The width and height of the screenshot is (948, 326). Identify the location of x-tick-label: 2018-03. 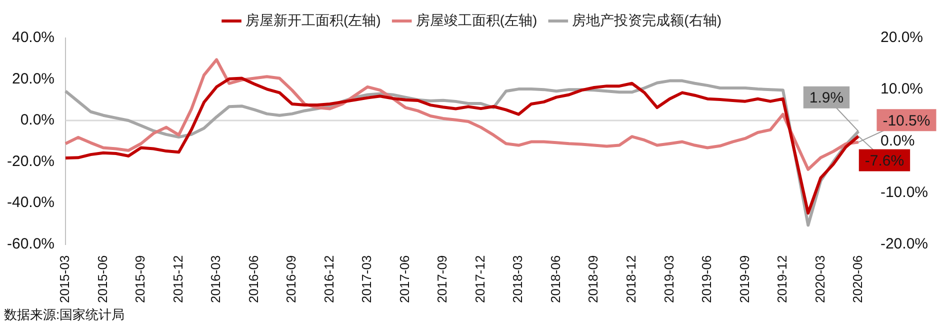
(518, 279).